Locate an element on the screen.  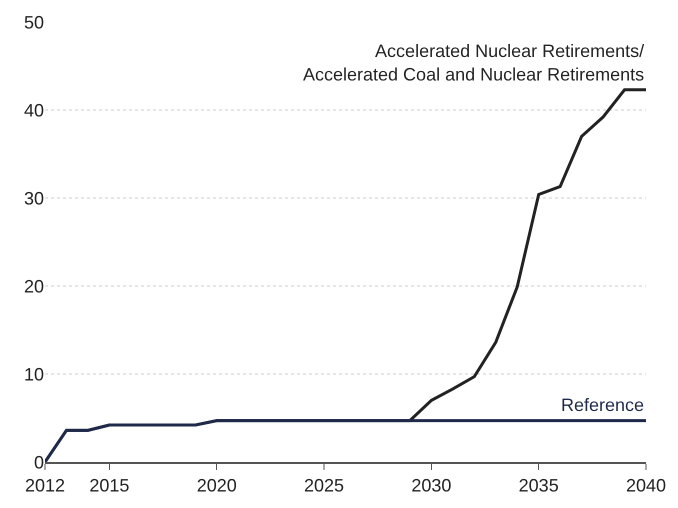
x-tick-label: 2020 is located at coordinates (216, 486).